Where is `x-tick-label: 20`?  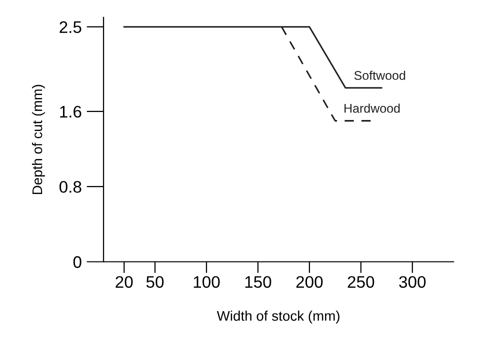
x-tick-label: 20 is located at coordinates (124, 282).